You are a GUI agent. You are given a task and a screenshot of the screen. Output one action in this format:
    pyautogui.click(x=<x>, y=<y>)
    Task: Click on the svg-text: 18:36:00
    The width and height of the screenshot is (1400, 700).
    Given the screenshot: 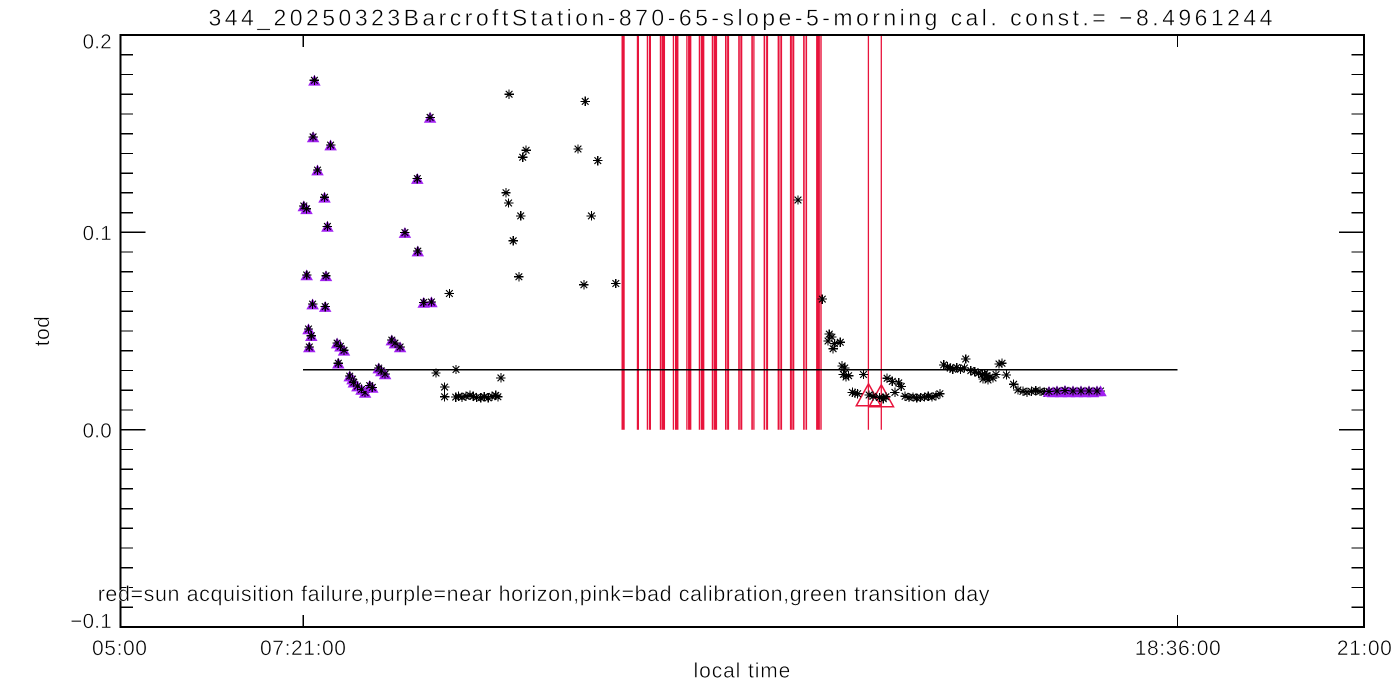 What is the action you would take?
    pyautogui.click(x=1178, y=648)
    